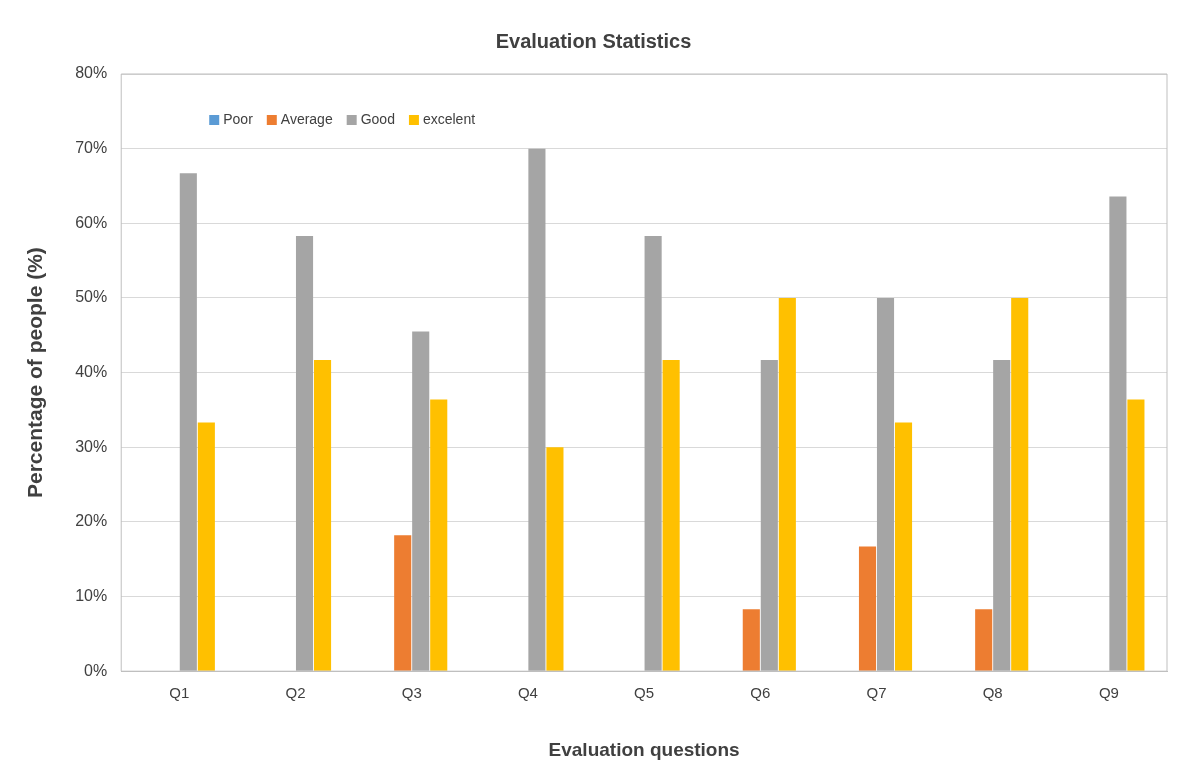  What do you see at coordinates (593, 40) in the screenshot?
I see `chart-title: Evaluation Statistics` at bounding box center [593, 40].